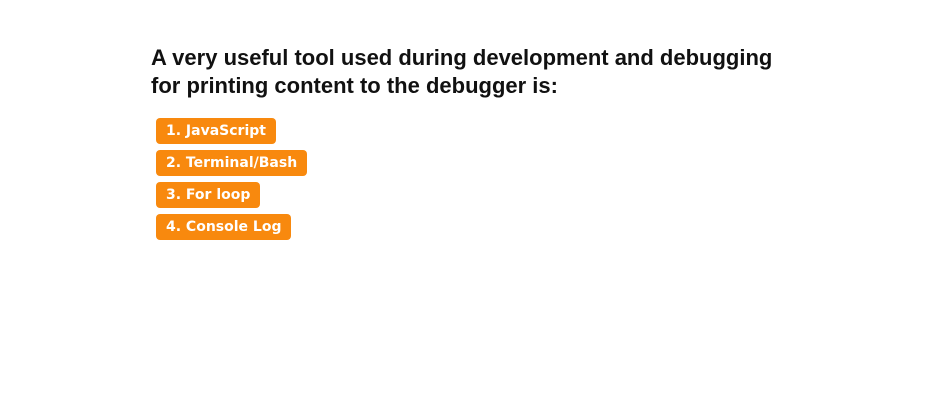 This screenshot has width=946, height=402. Describe the element at coordinates (473, 163) in the screenshot. I see `answer-item: 2. Terminal/Bash` at that location.